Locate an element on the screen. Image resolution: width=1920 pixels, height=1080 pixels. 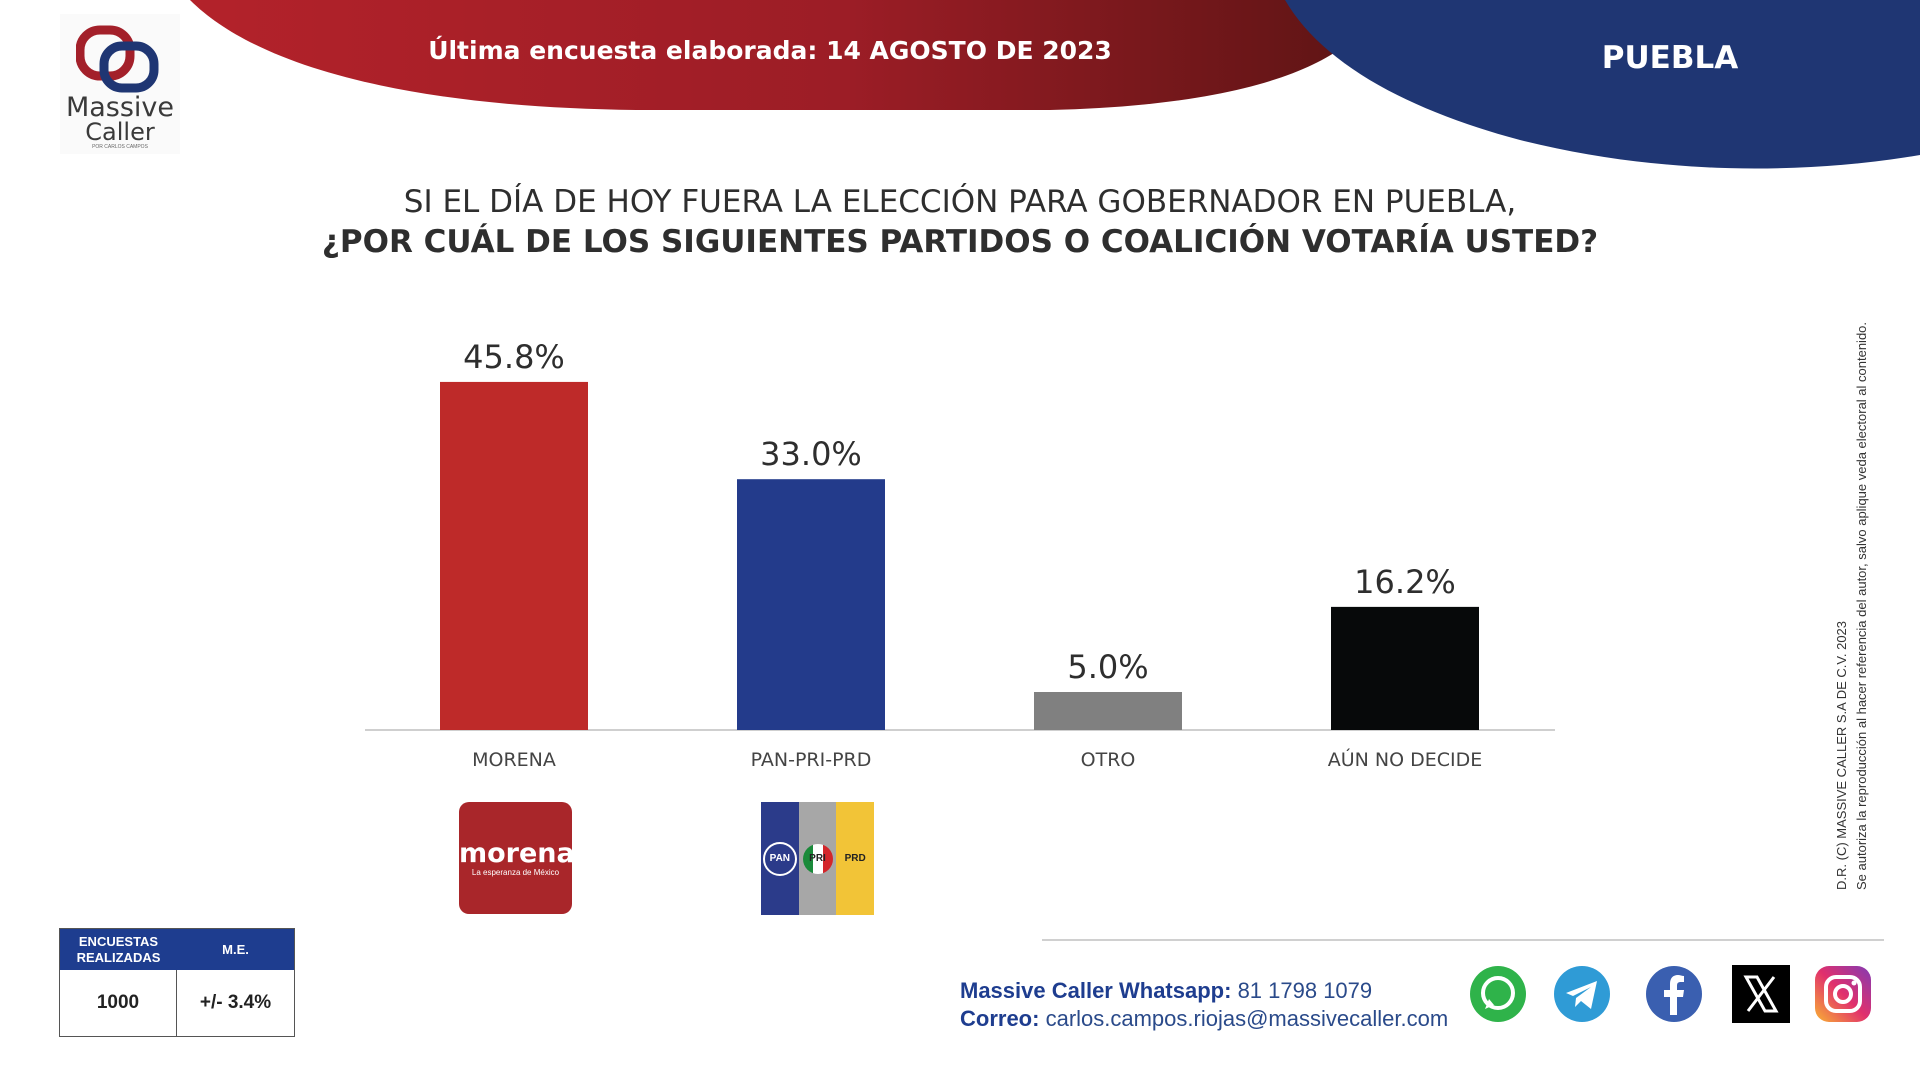
email-label: Correo: is located at coordinates (1000, 1018).